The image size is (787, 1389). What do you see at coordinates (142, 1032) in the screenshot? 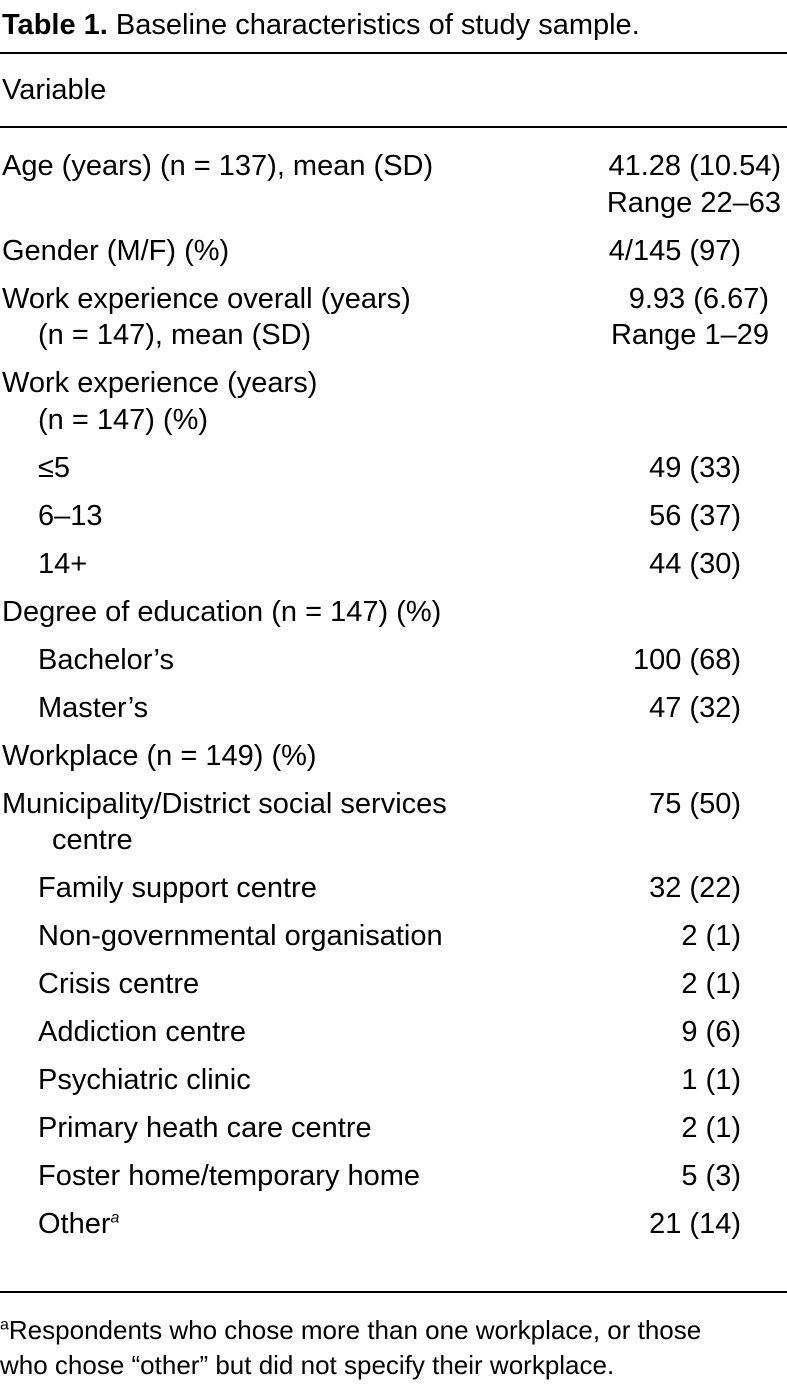
I see `row-label-line: Addiction centre` at bounding box center [142, 1032].